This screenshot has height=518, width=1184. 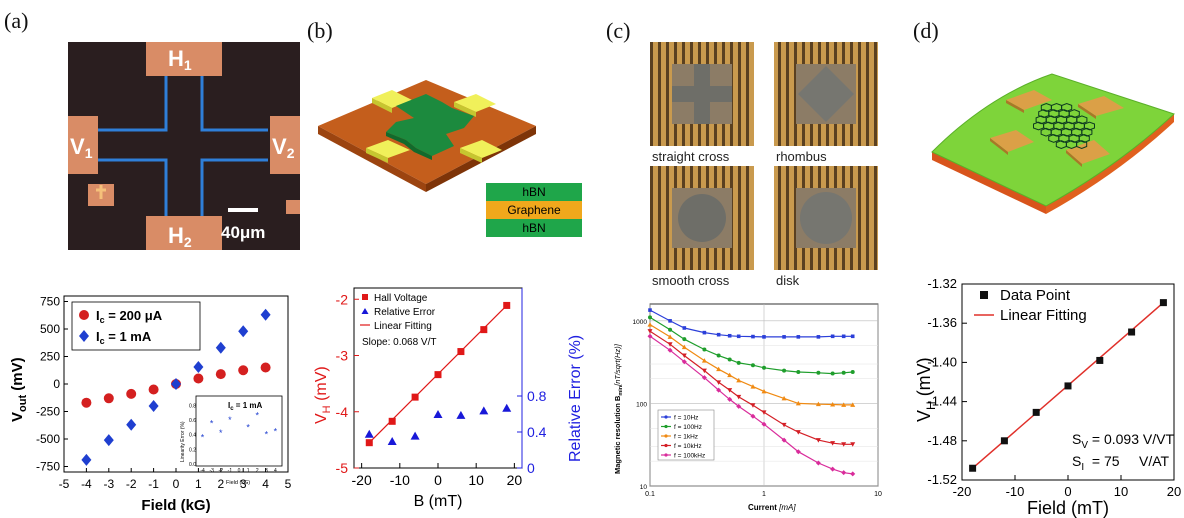 What do you see at coordinates (764, 165) in the screenshot?
I see `geometry-micrographs: straight cross rhombus smooth cross disk` at bounding box center [764, 165].